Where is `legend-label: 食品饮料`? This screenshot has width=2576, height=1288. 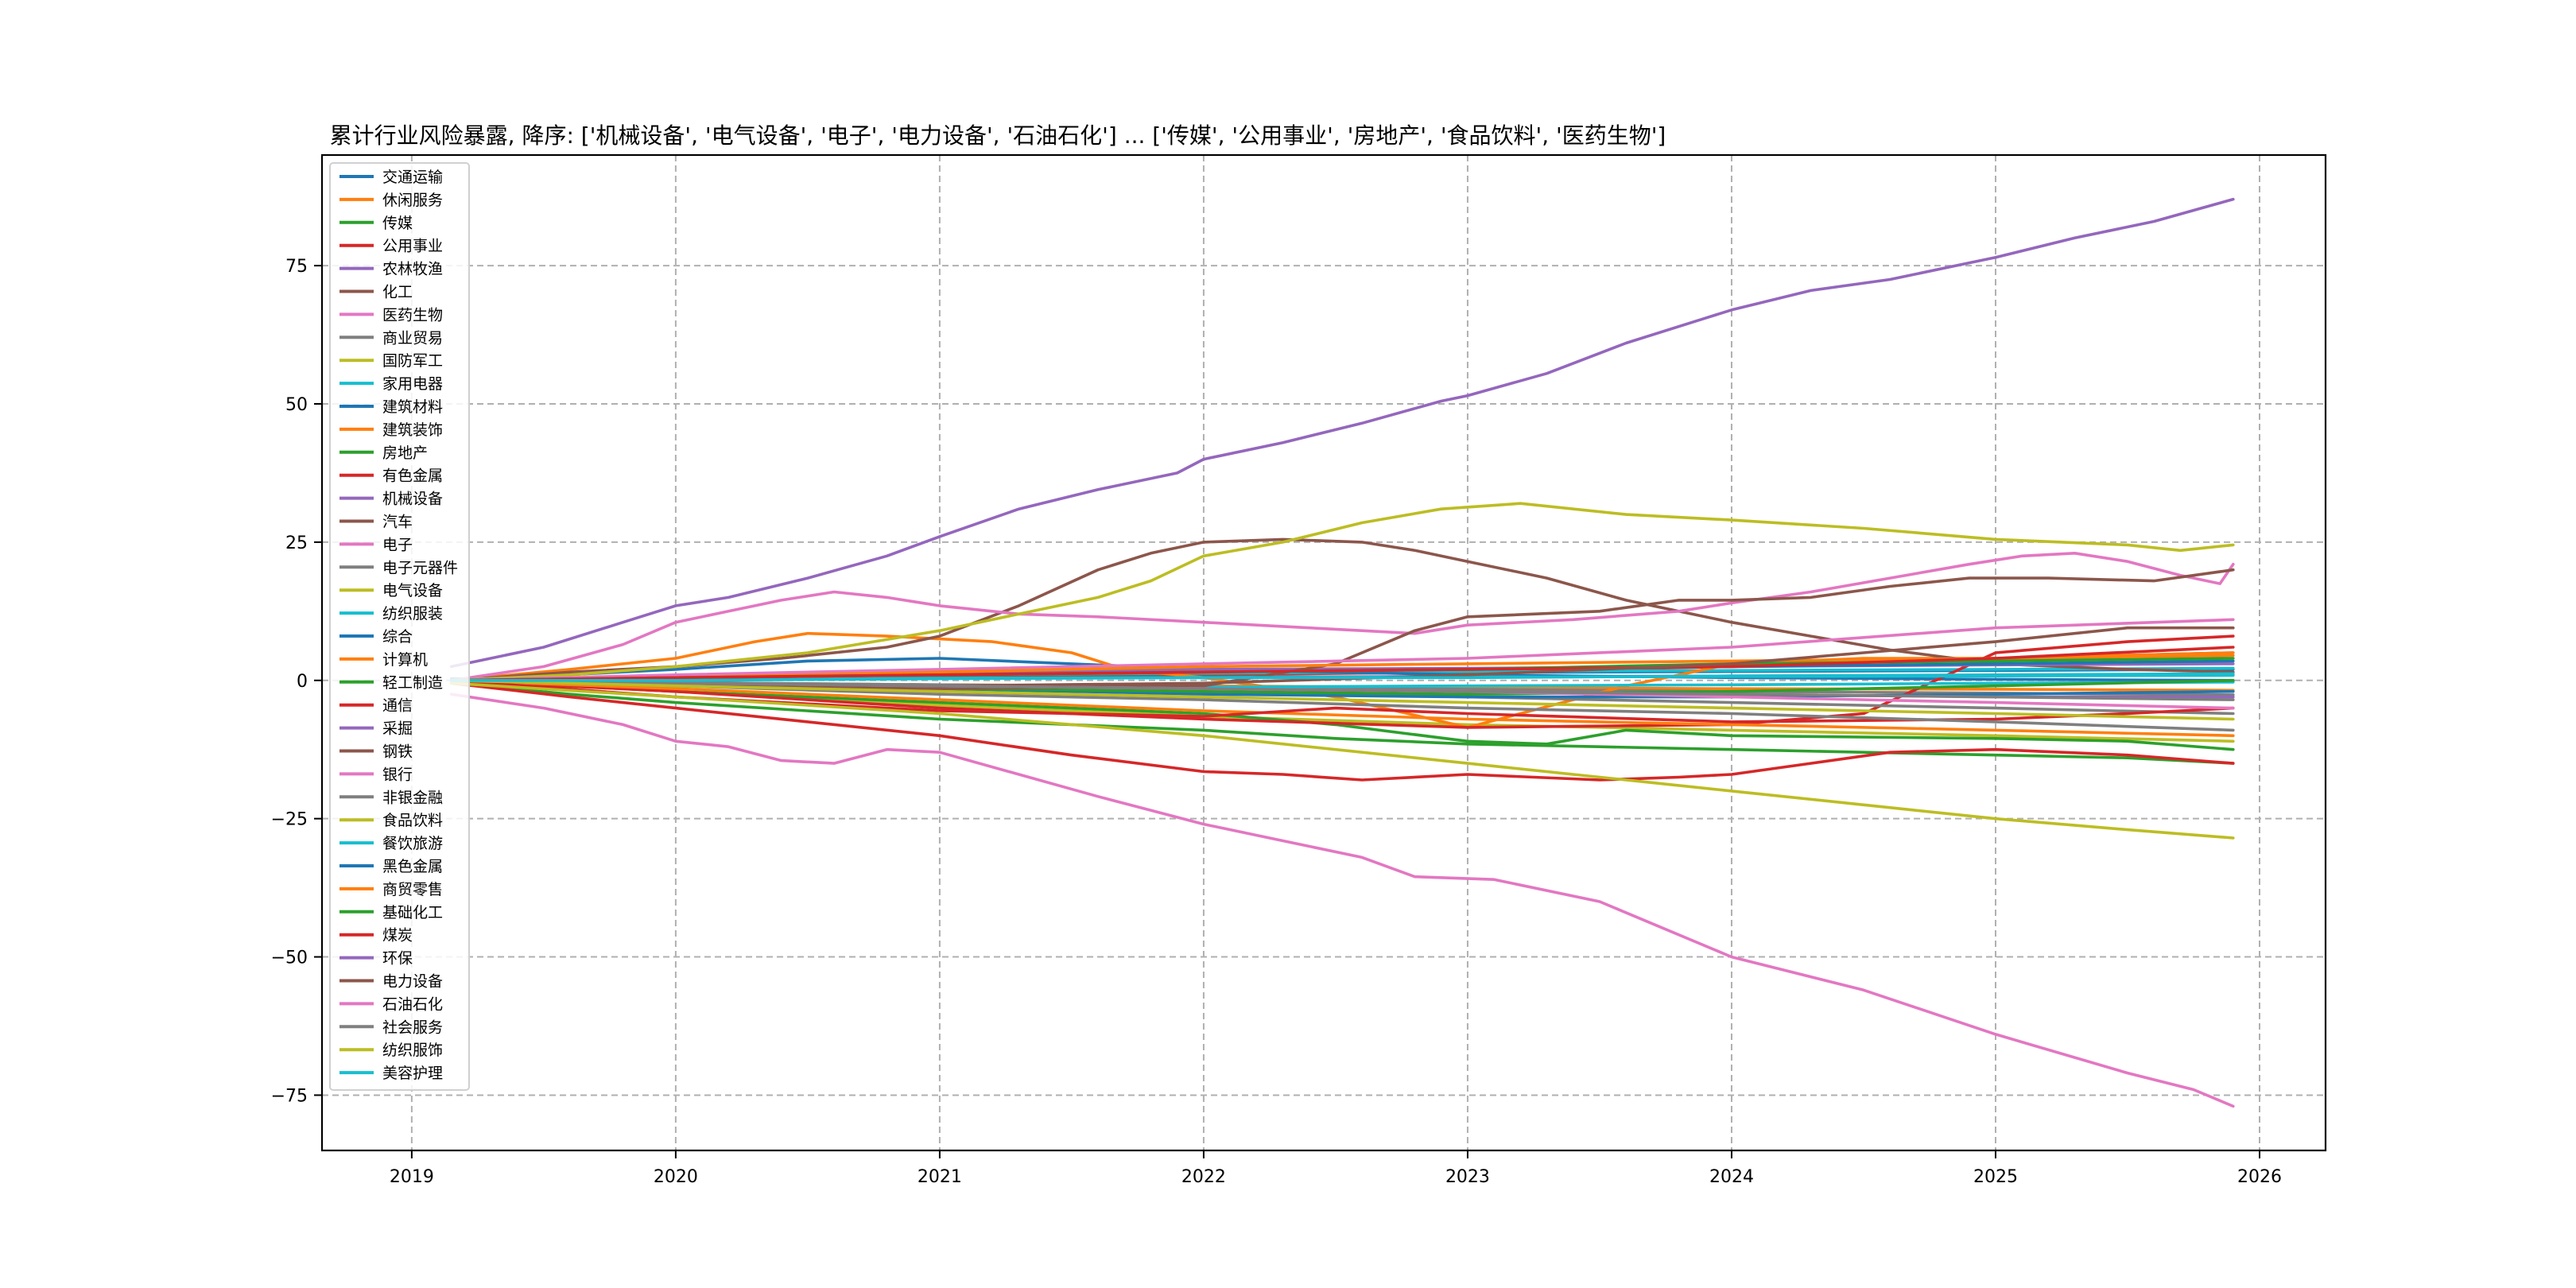
legend-label: 食品饮料 is located at coordinates (413, 821).